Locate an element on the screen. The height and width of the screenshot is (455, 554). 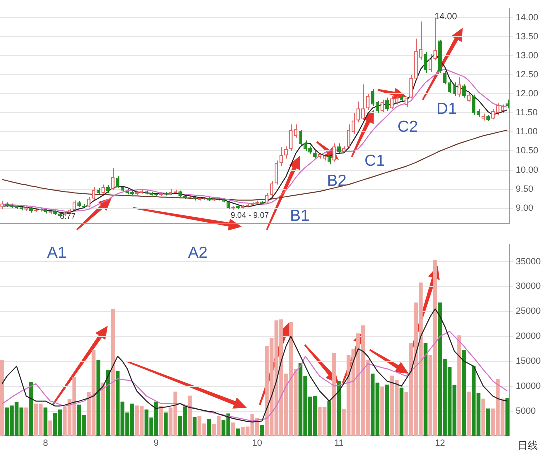
annotation: B2 is located at coordinates (337, 181).